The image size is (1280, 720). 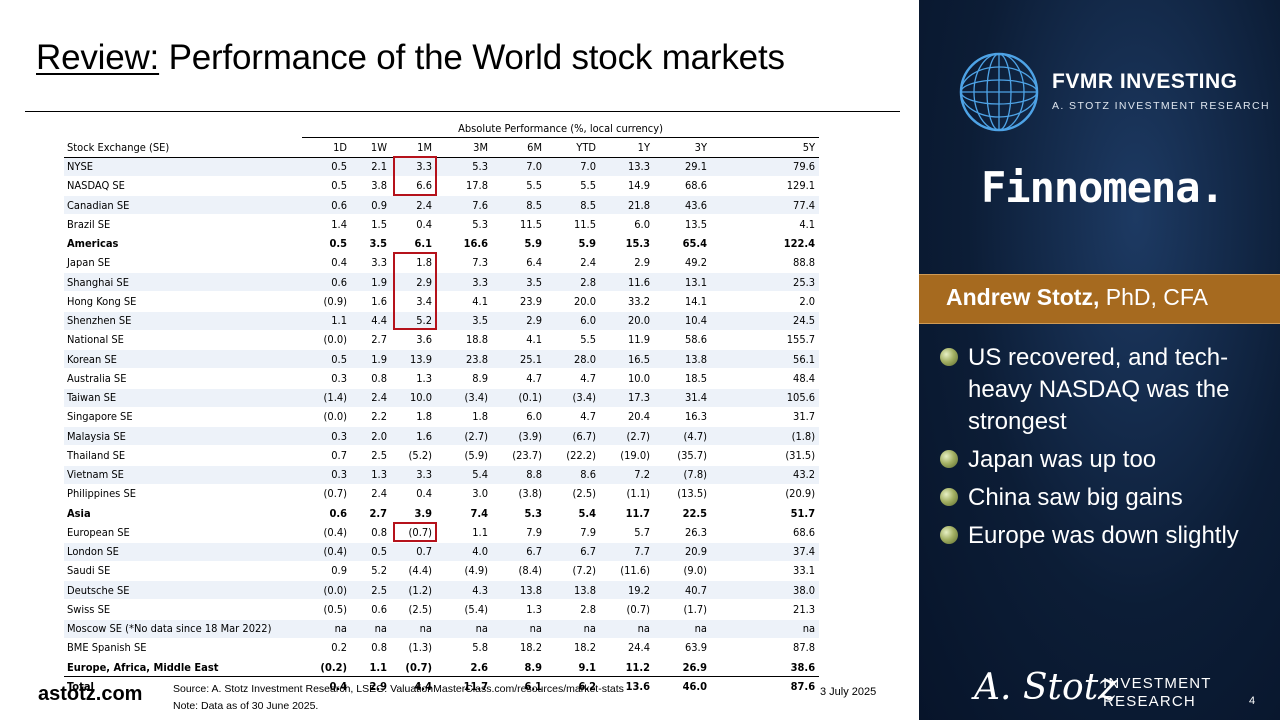 I want to click on cell-ytd: (7.2), so click(x=573, y=571).